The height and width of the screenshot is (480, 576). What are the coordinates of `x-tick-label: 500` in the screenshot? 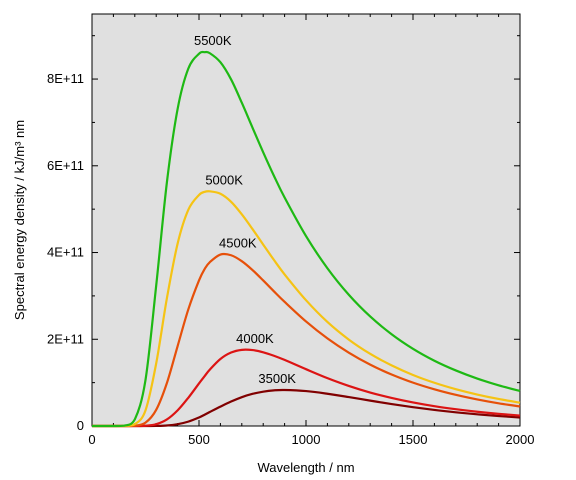 It's located at (199, 439).